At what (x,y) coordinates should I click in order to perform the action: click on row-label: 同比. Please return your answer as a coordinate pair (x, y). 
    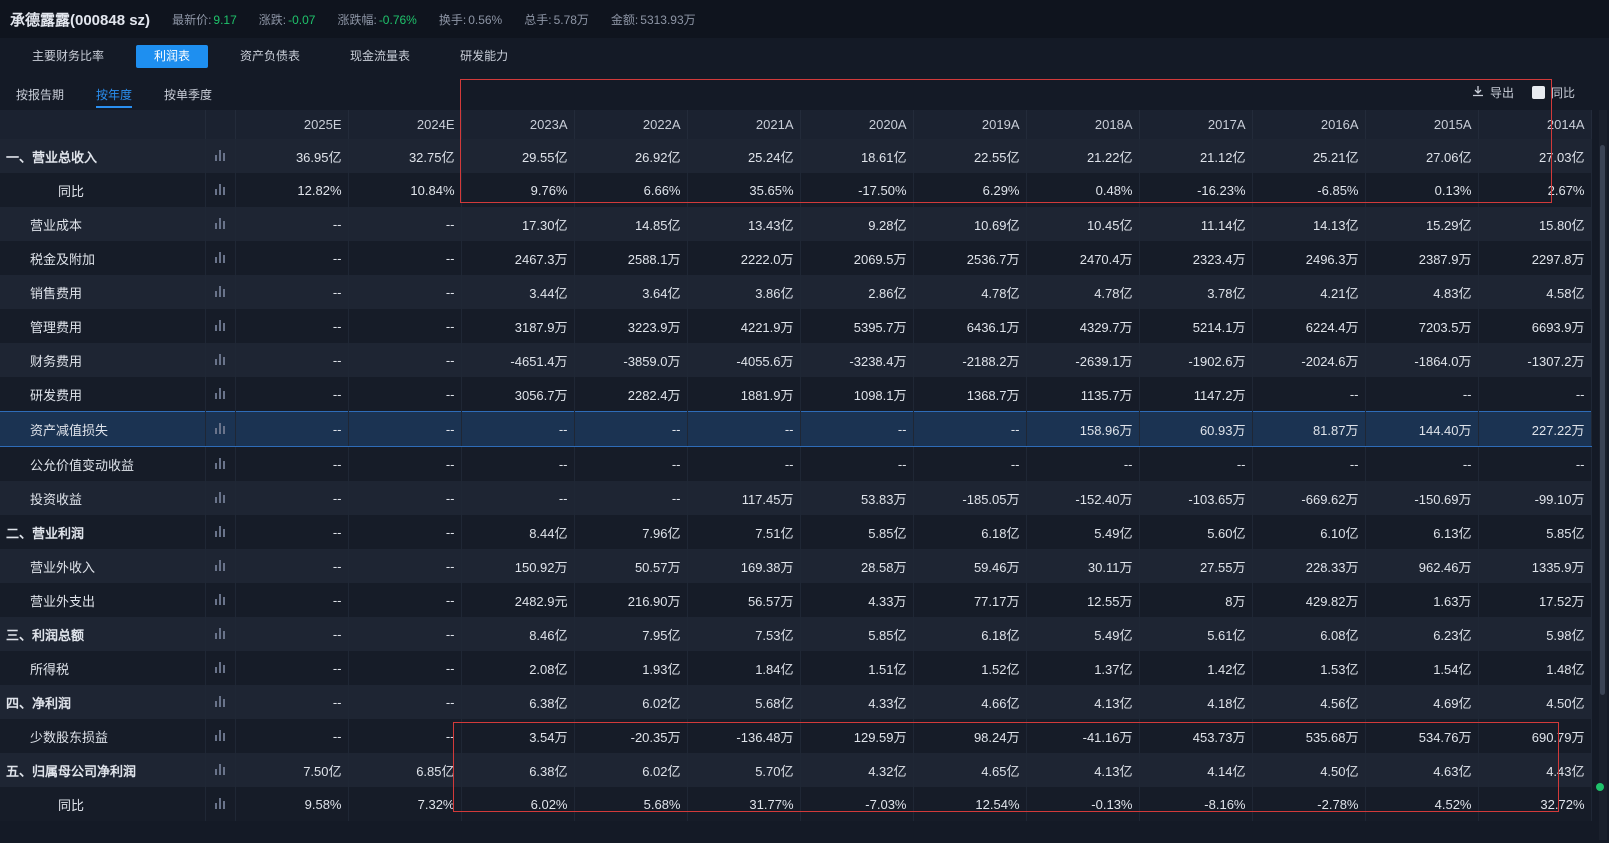
    Looking at the image, I should click on (103, 804).